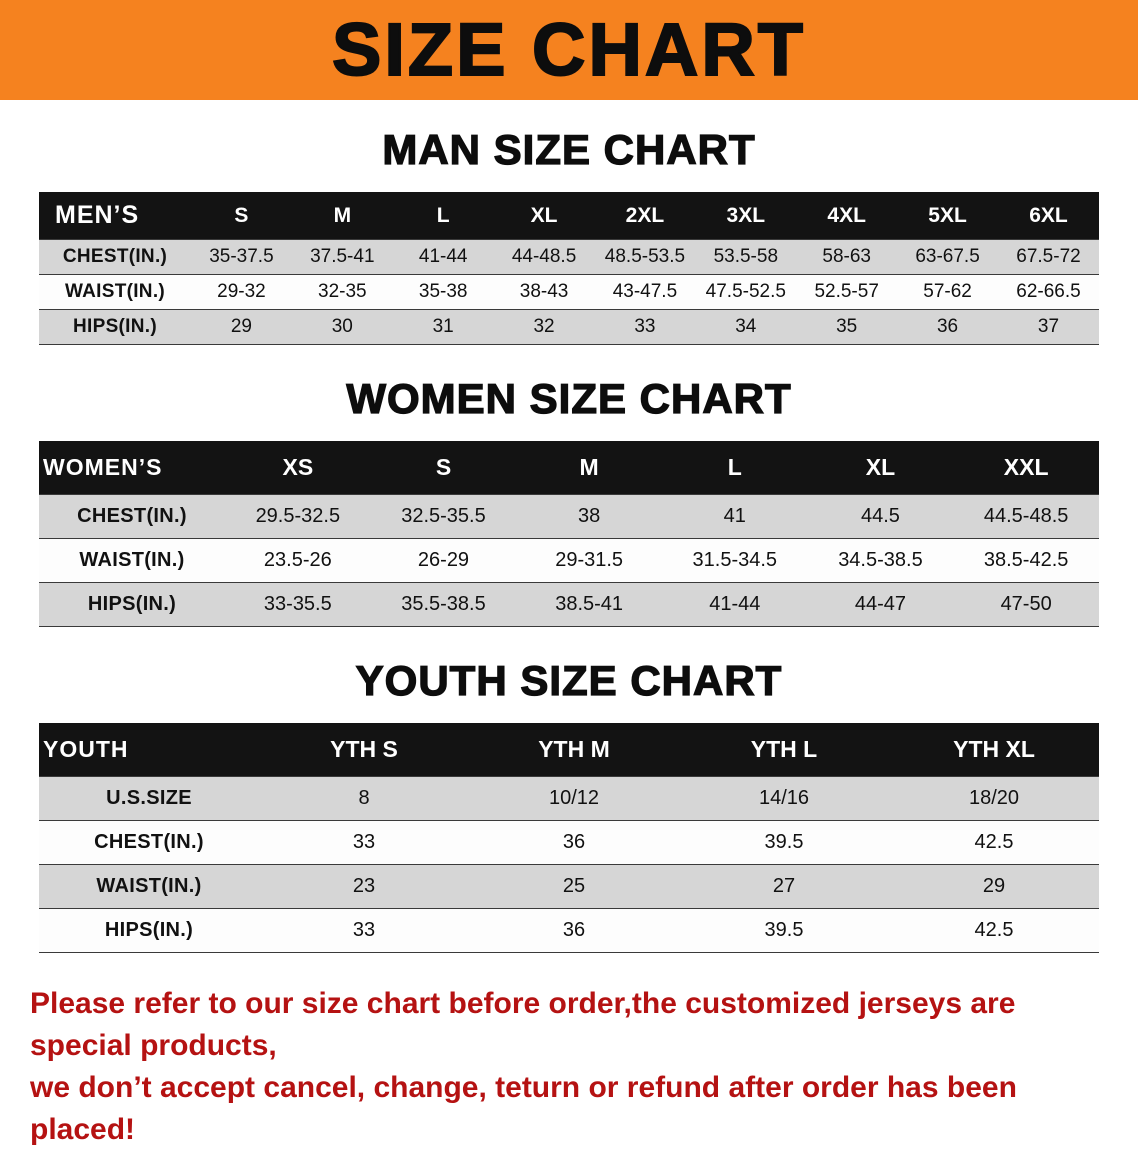 Image resolution: width=1138 pixels, height=1171 pixels. What do you see at coordinates (645, 292) in the screenshot?
I see `size-cell: 43-47.5` at bounding box center [645, 292].